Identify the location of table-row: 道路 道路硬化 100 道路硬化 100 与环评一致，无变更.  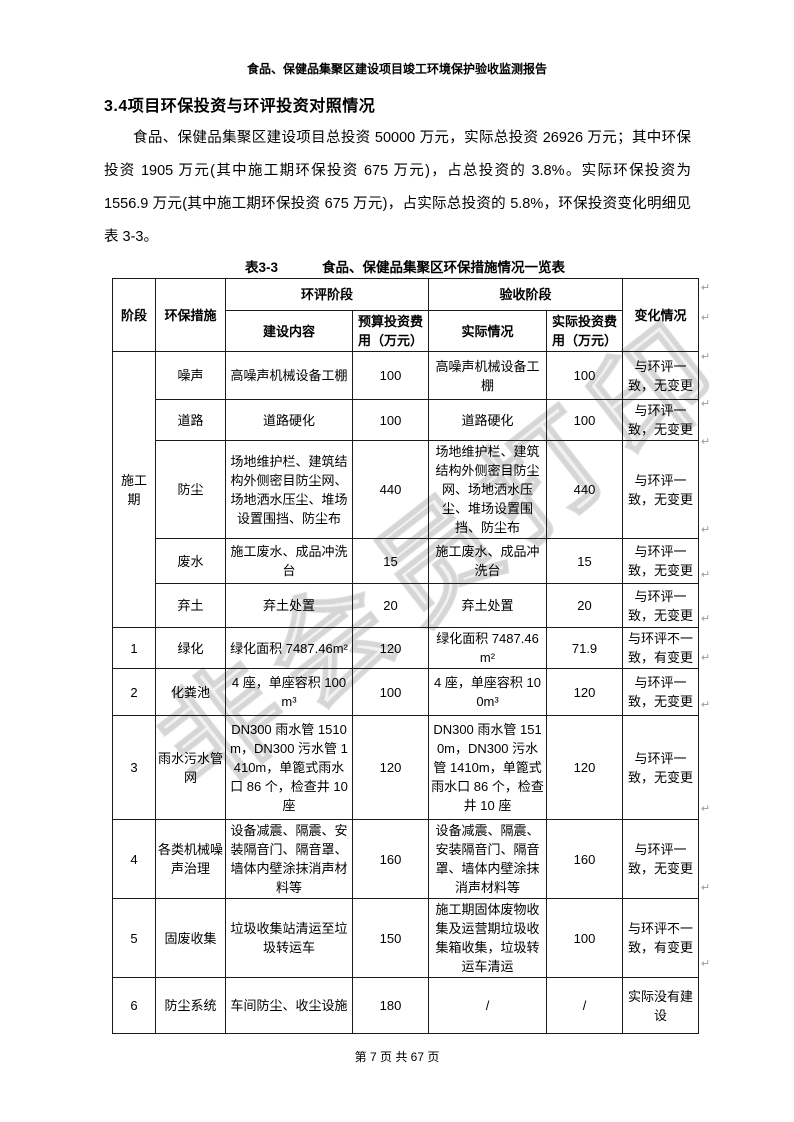
(406, 420).